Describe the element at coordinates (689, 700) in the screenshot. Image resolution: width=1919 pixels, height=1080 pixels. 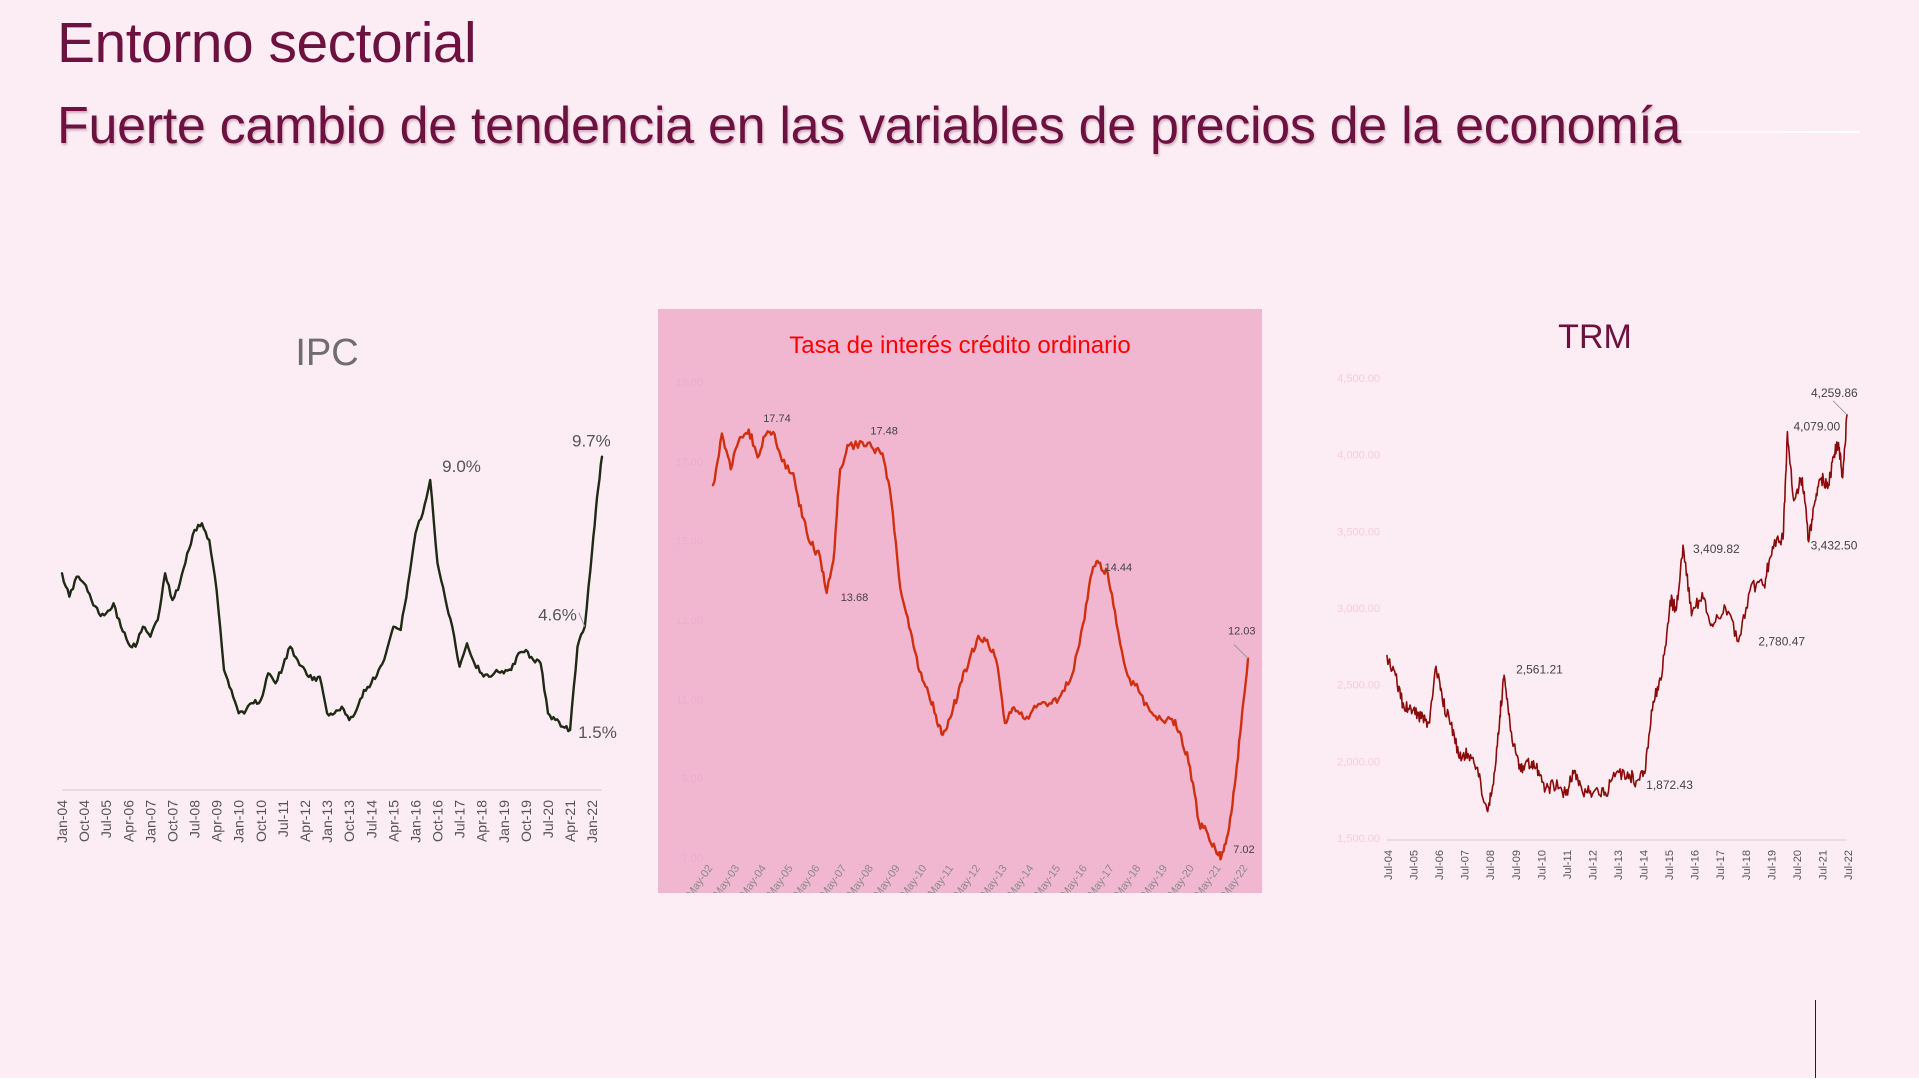
I see `tasa-y-tick-label: 11.00` at that location.